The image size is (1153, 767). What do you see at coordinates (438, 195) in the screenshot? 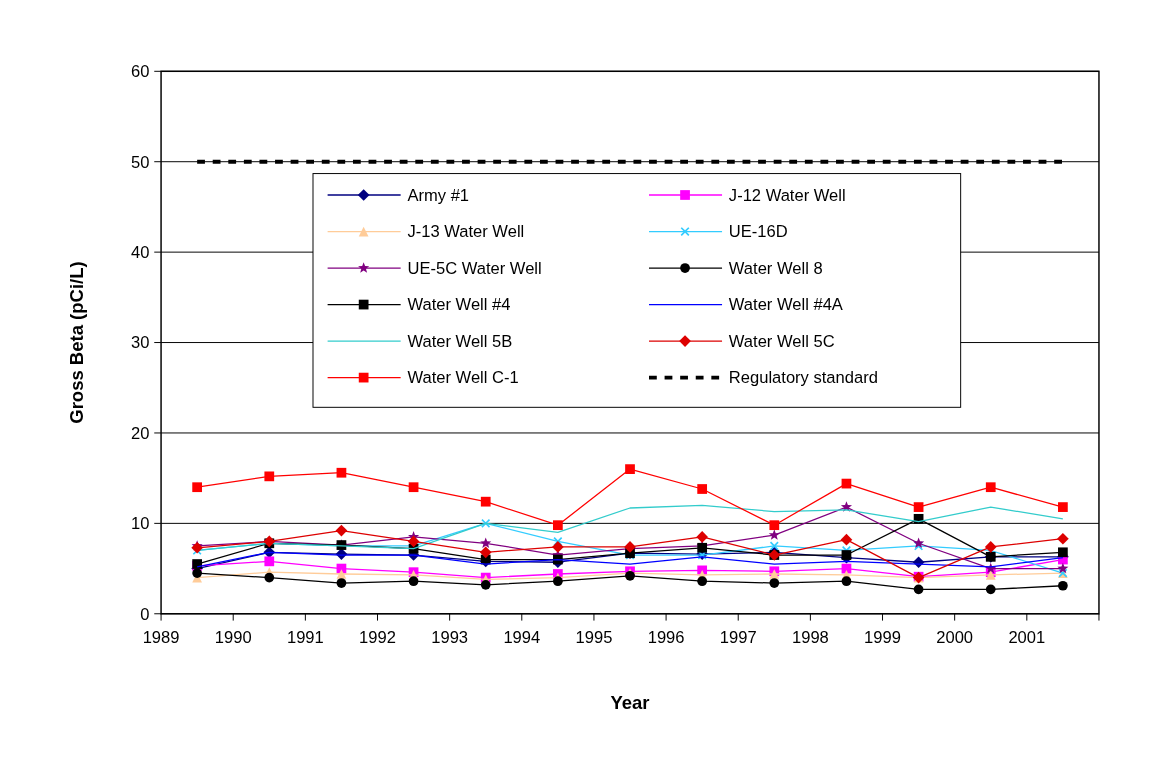
I see `legend-label: Army #1` at bounding box center [438, 195].